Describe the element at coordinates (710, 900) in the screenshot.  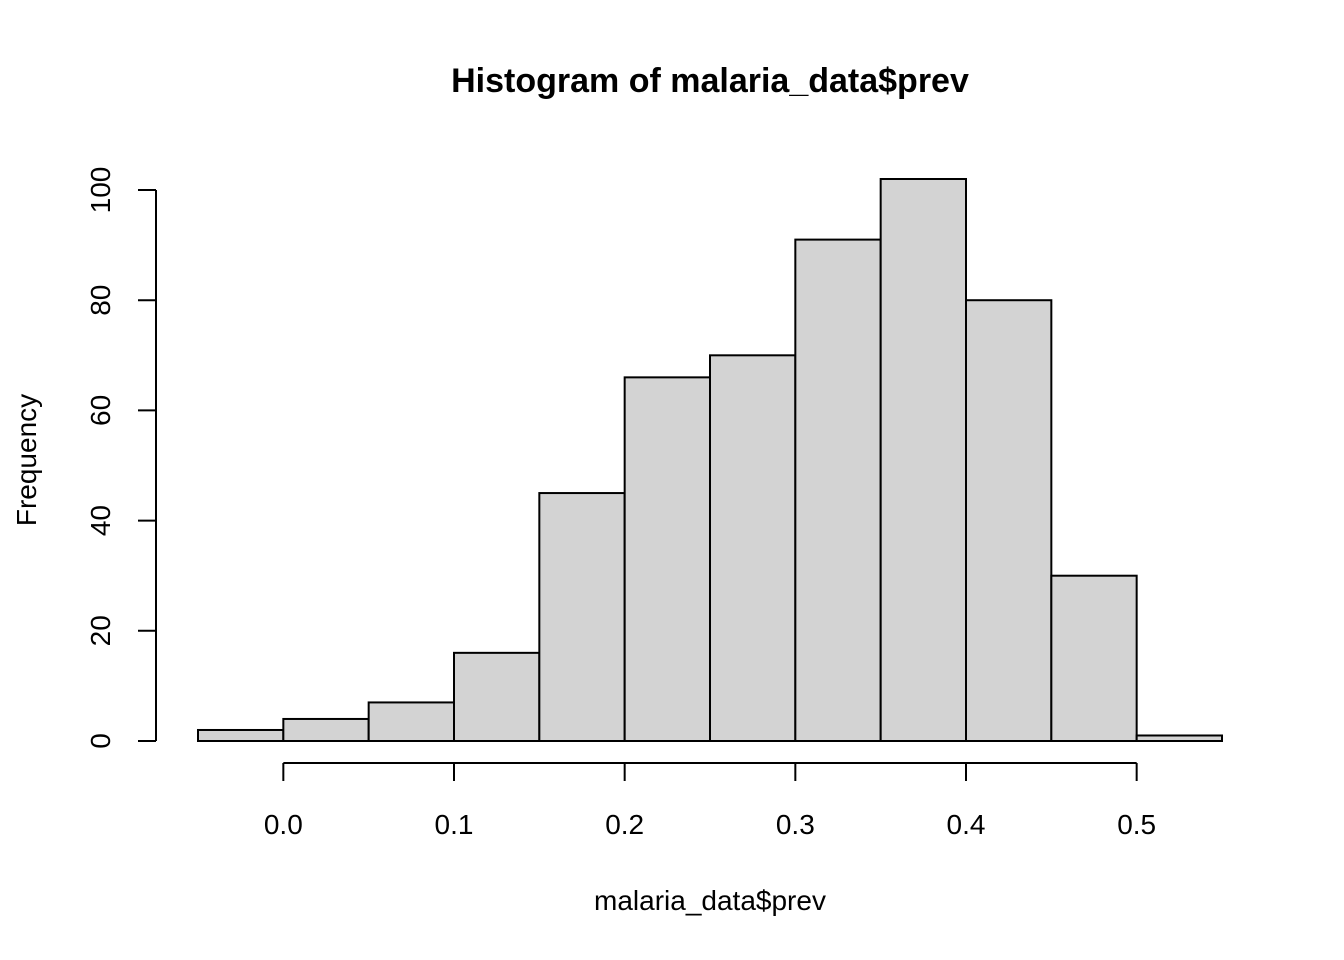
I see `x-axis-label: malaria_data$prev` at that location.